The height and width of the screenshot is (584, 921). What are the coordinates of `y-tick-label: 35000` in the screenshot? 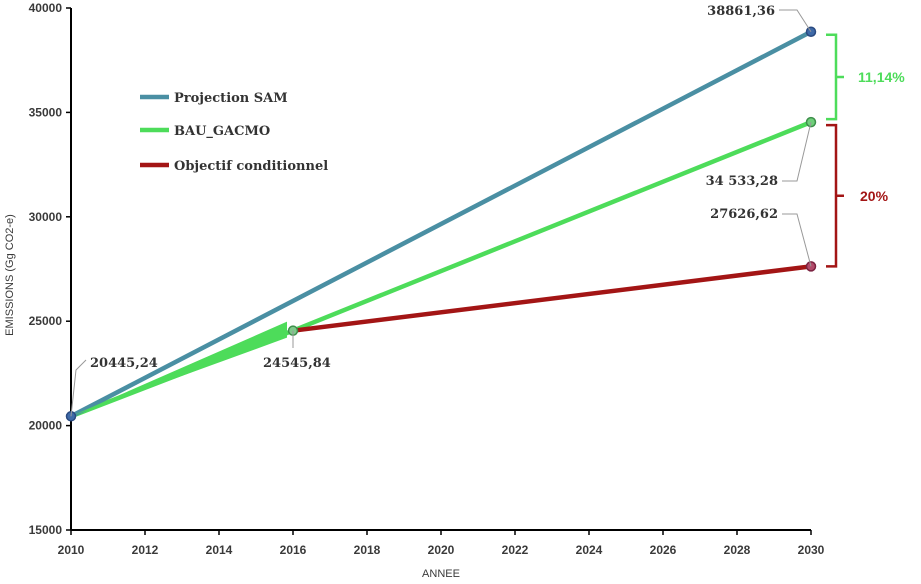 It's located at (46, 112).